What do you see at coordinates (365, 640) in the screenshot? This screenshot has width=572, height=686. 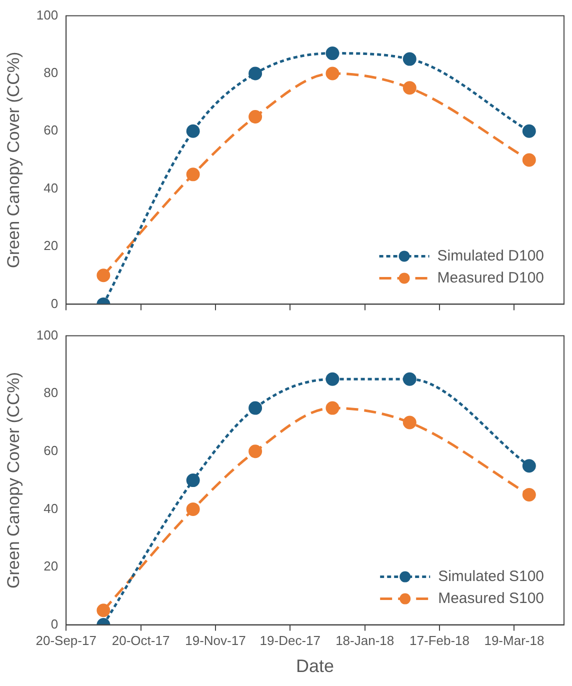 I see `x-tick-label: 18-Jan-18` at bounding box center [365, 640].